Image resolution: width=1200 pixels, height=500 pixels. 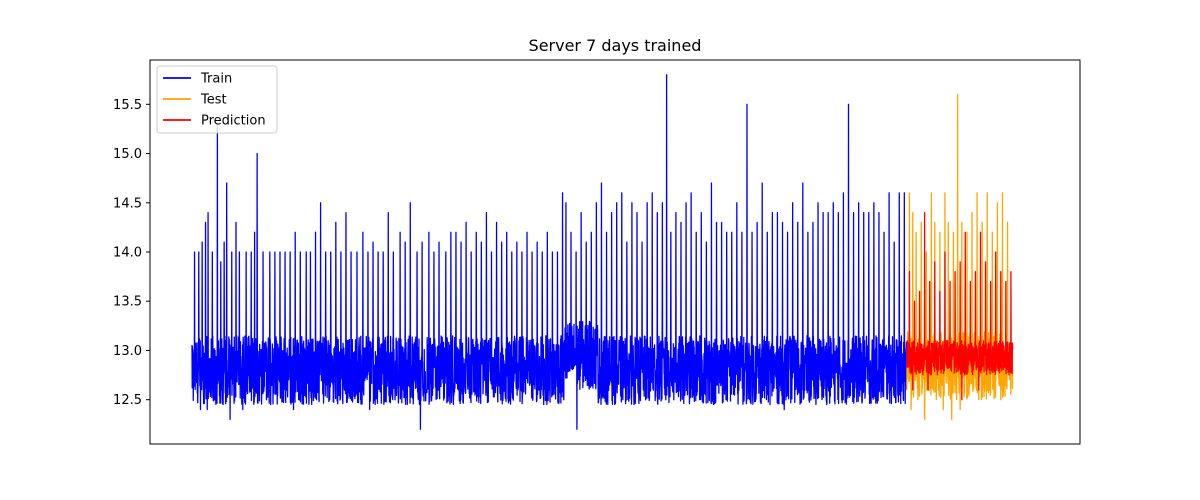 I want to click on series-line-prediction, so click(x=960, y=306).